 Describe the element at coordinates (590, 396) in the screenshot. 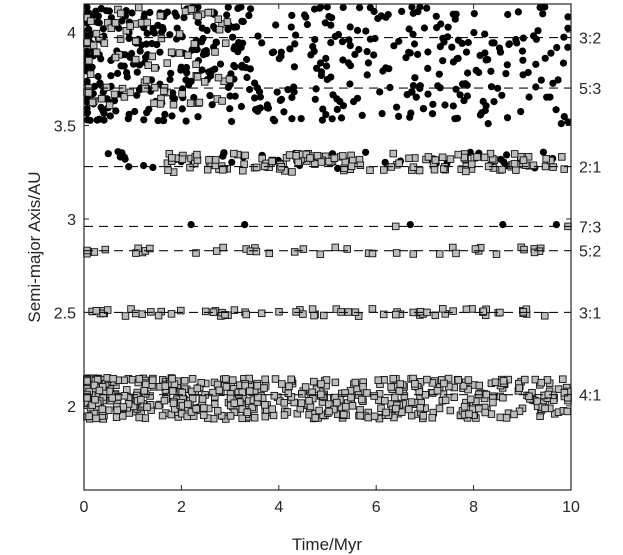

I see `resonance-label-4-1: 4:1` at that location.